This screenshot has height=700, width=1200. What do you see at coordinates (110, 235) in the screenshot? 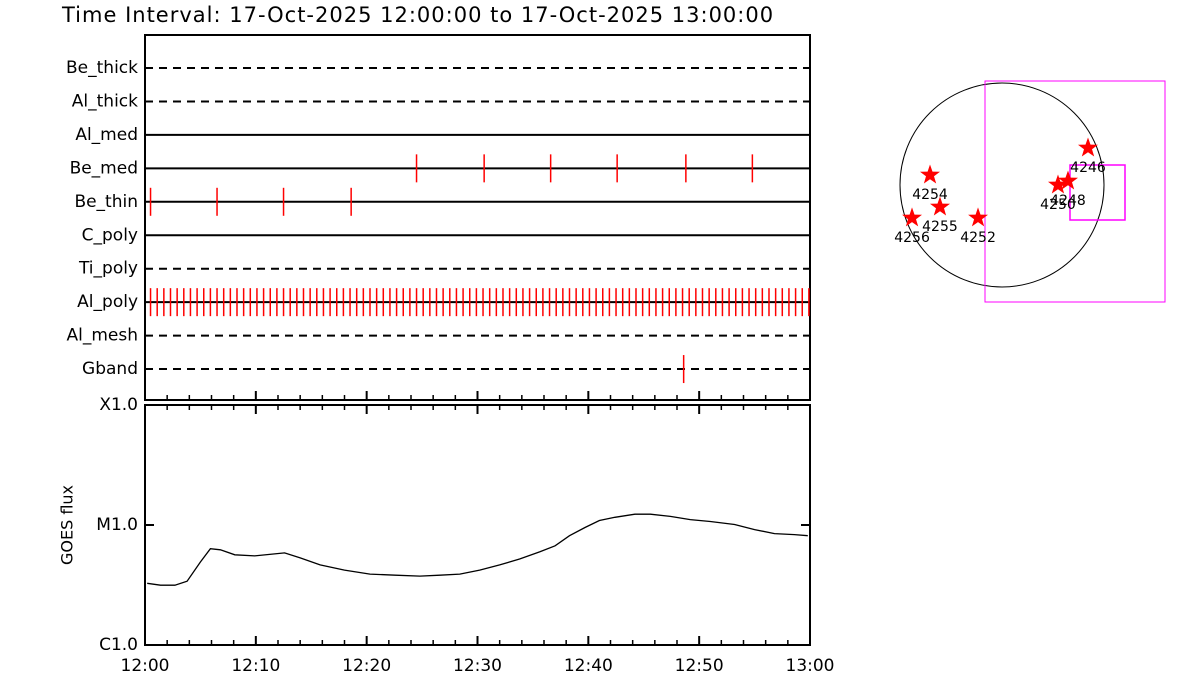
I see `filter-label: C_poly` at bounding box center [110, 235].